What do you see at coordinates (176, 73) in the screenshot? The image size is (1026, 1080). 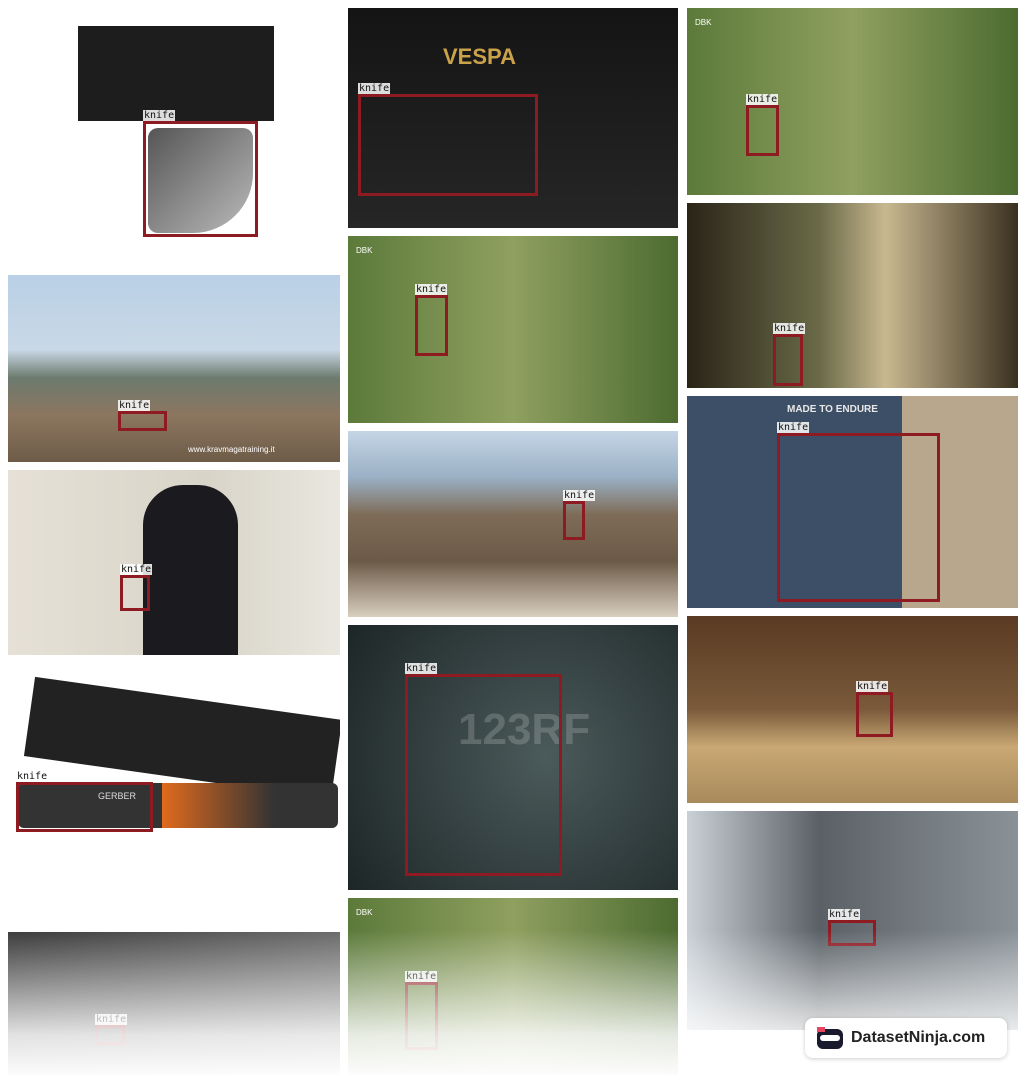 I see `knife-box-shape` at bounding box center [176, 73].